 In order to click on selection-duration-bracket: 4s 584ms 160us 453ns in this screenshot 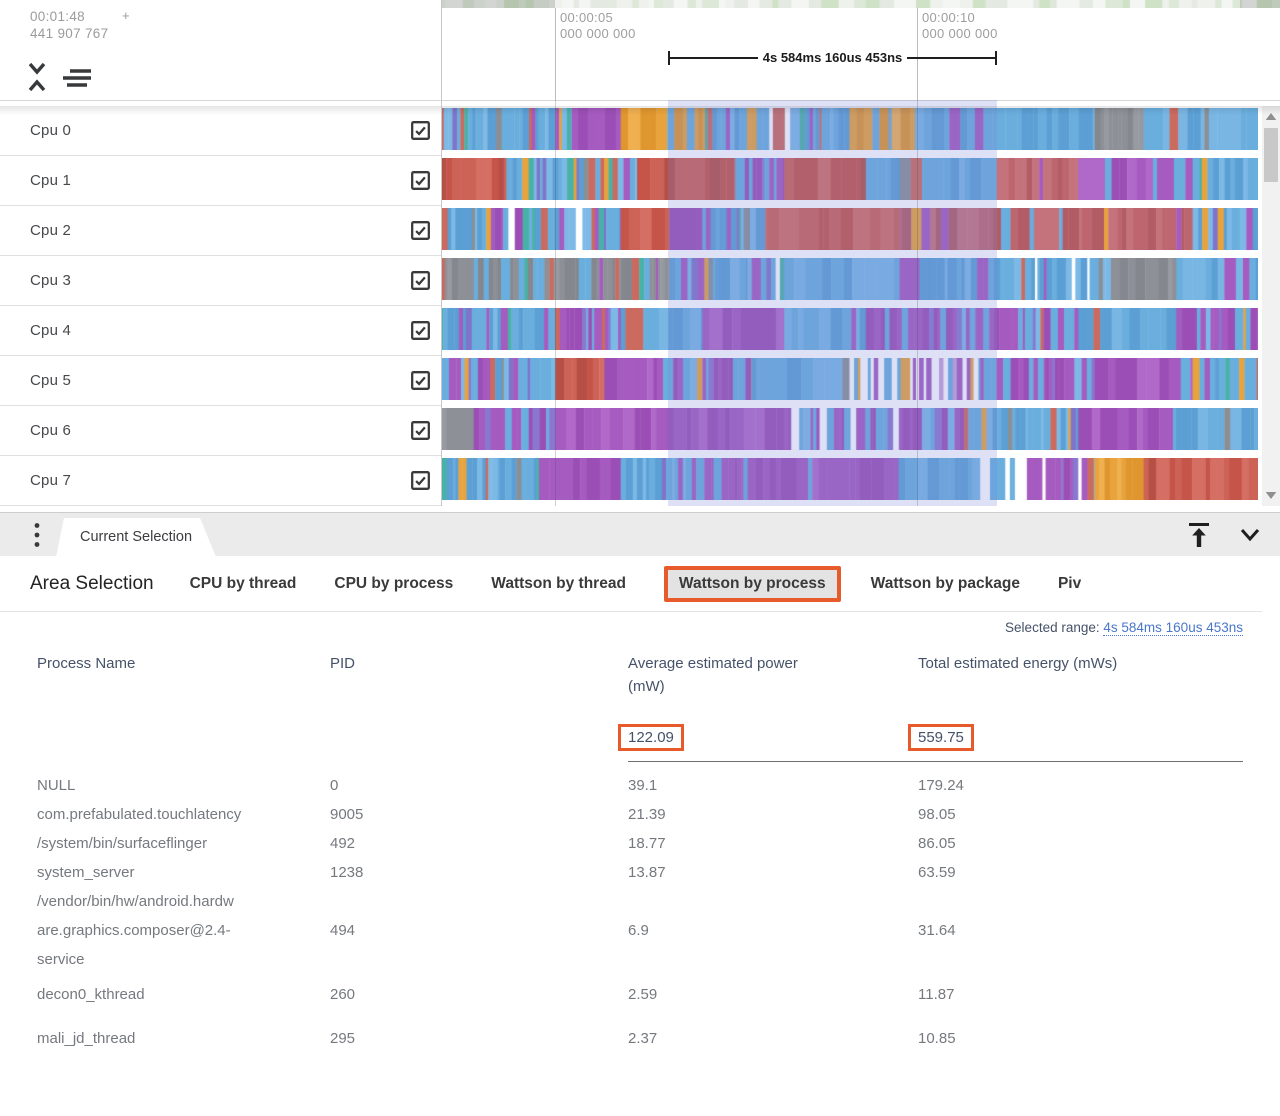, I will do `click(832, 57)`.